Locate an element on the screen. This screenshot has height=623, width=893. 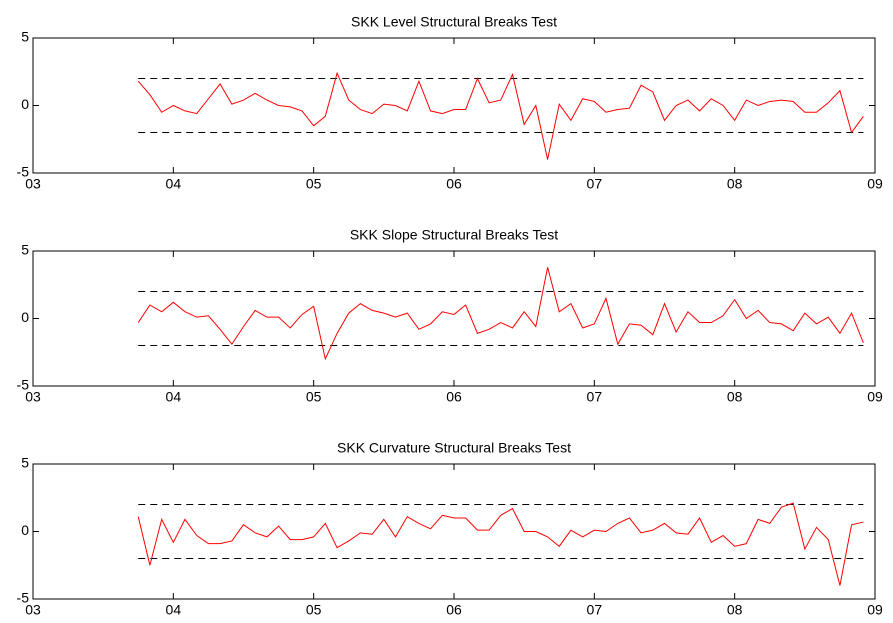
chart-title: SKK Slope Structural Breaks Test is located at coordinates (454, 235).